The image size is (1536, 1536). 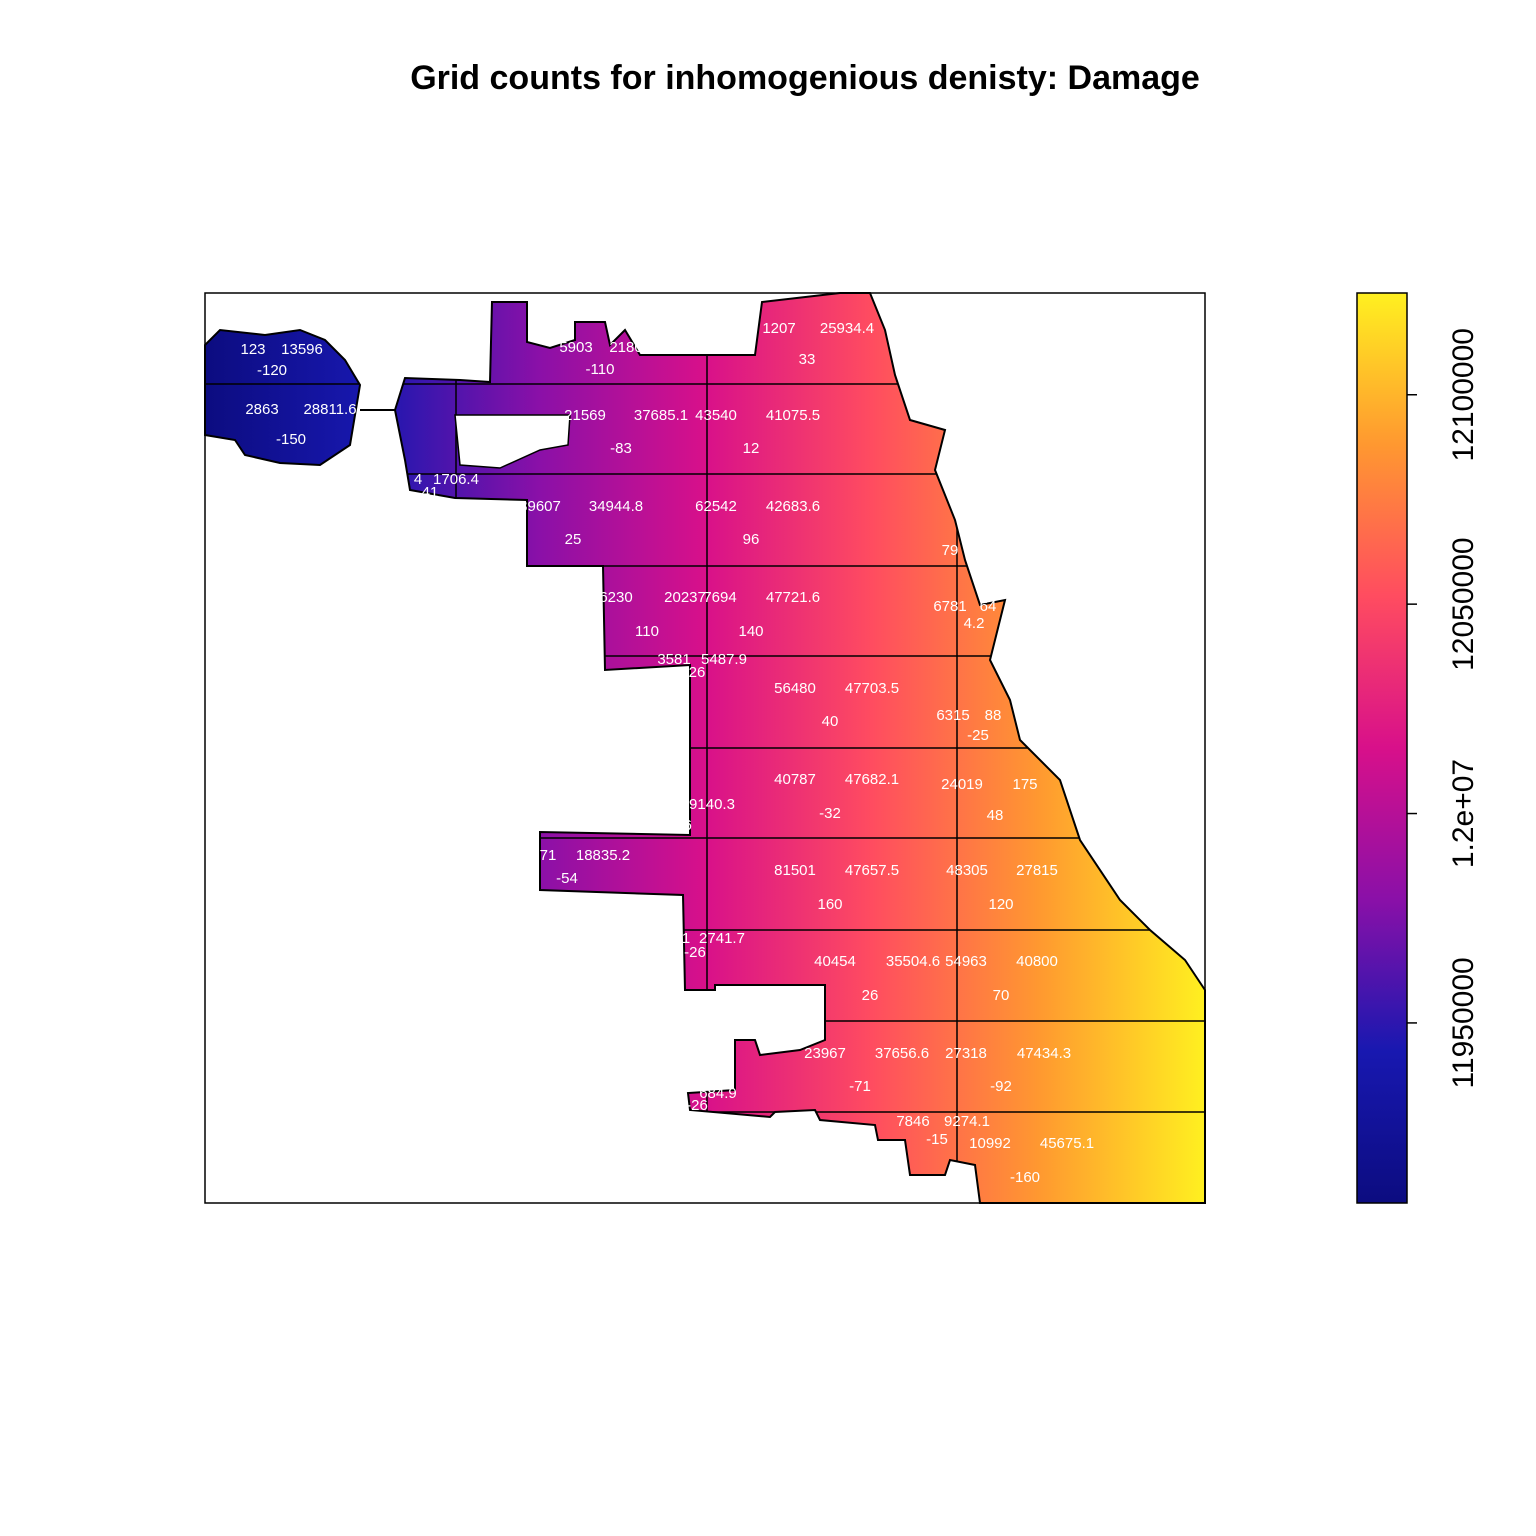 I want to click on cell-label: 54963, so click(x=966, y=961).